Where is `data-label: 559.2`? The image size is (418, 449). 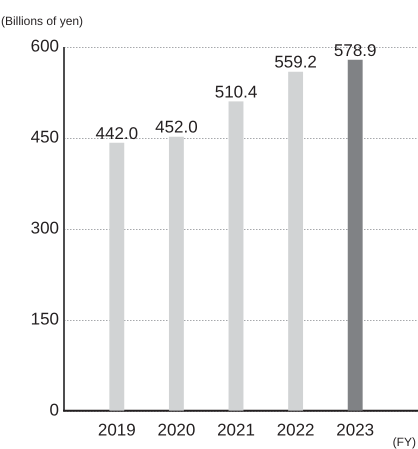
data-label: 559.2 is located at coordinates (295, 62).